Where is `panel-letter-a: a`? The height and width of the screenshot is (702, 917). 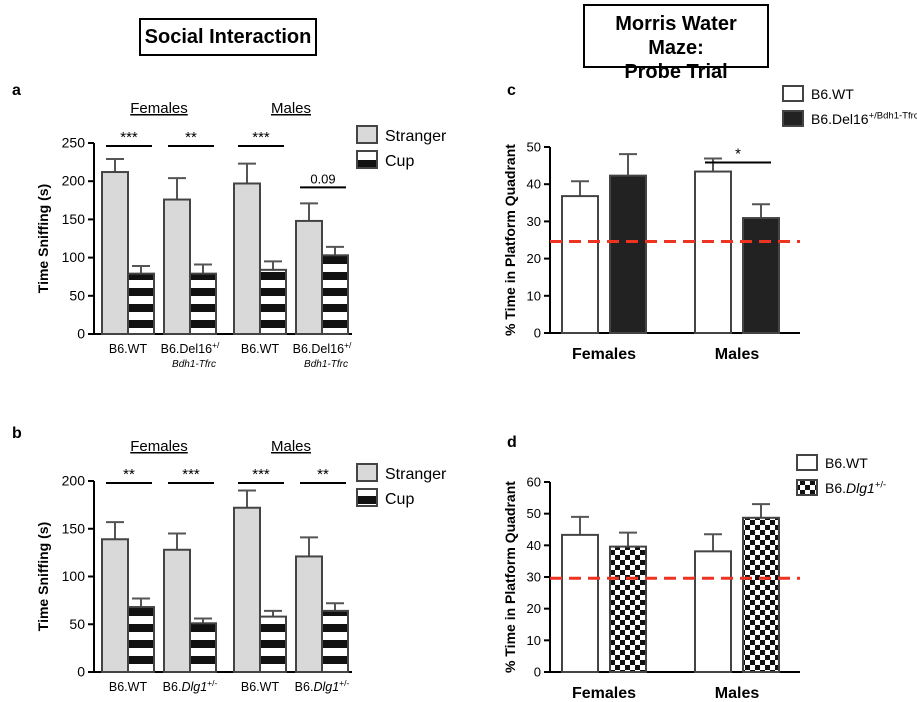 panel-letter-a: a is located at coordinates (16, 90).